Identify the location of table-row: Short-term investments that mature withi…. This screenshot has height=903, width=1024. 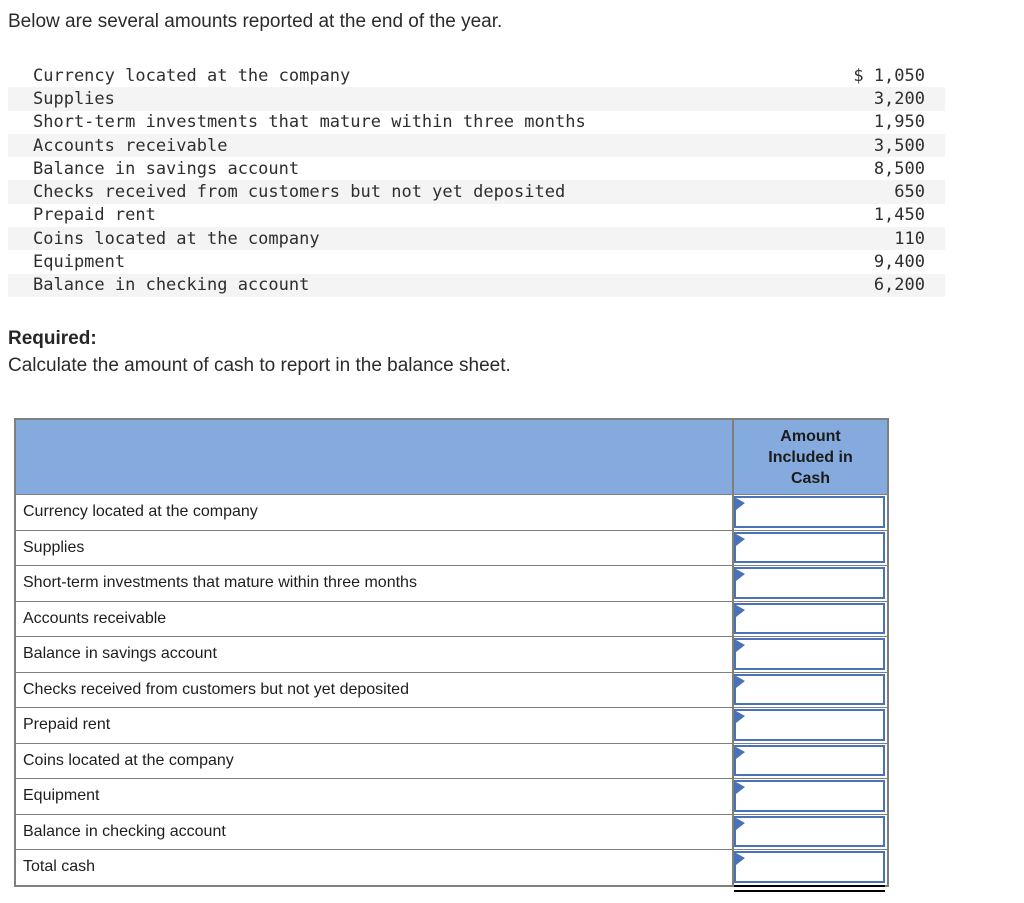
(451, 583).